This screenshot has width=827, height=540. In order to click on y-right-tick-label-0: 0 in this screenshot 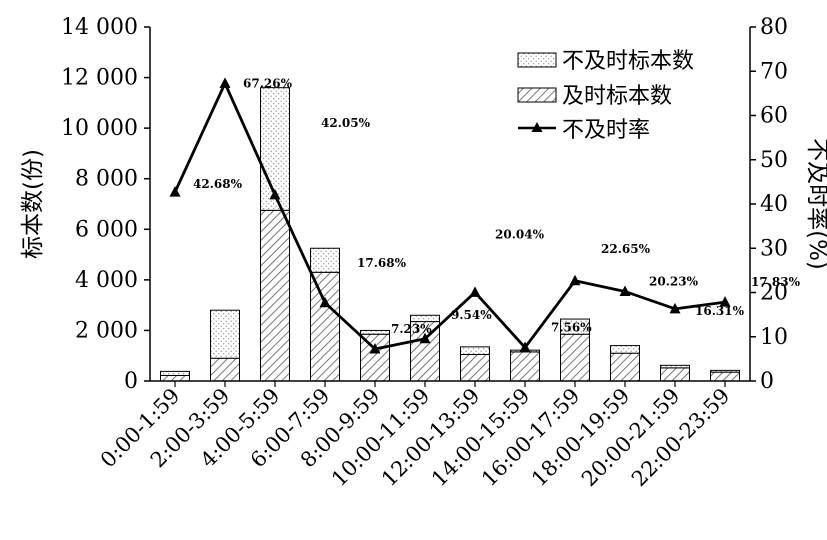, I will do `click(767, 381)`.